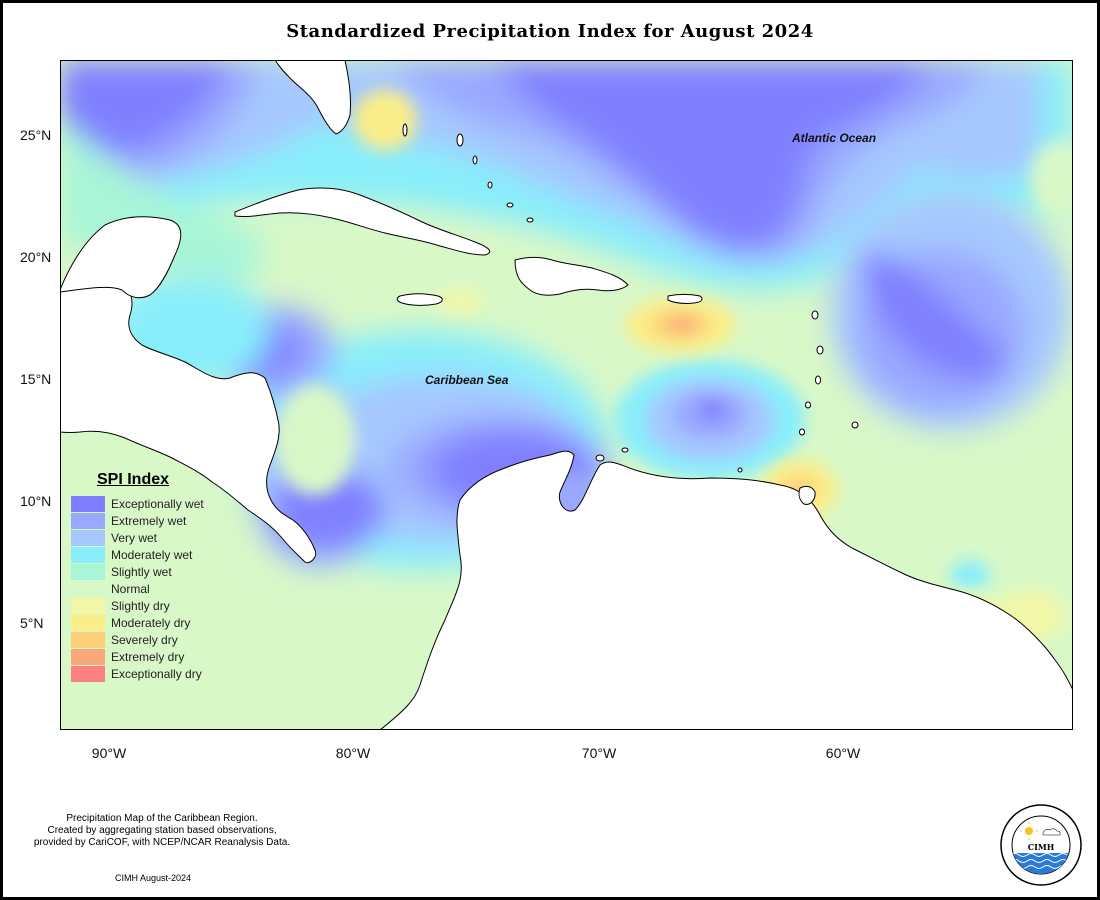 The image size is (1100, 900). Describe the element at coordinates (121, 257) in the screenshot. I see `land-yucatan` at that location.